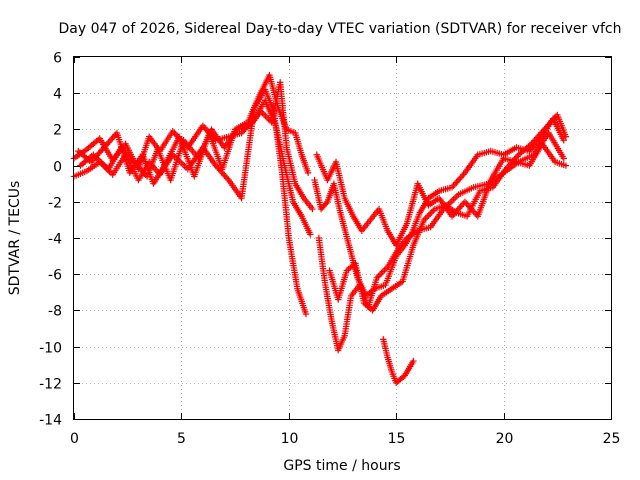  Describe the element at coordinates (505, 439) in the screenshot. I see `x-tick-label: 20` at that location.